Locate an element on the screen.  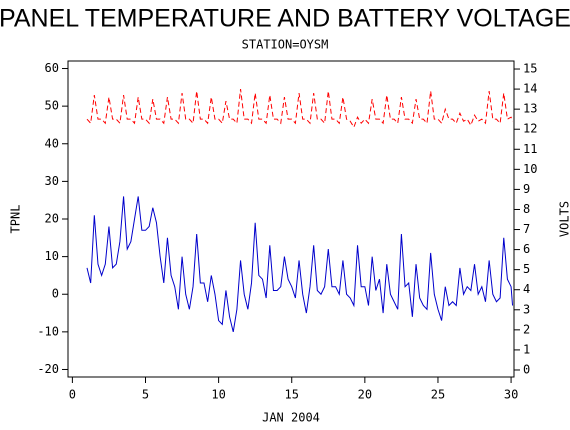
y-tick-label: 40 is located at coordinates (52, 143).